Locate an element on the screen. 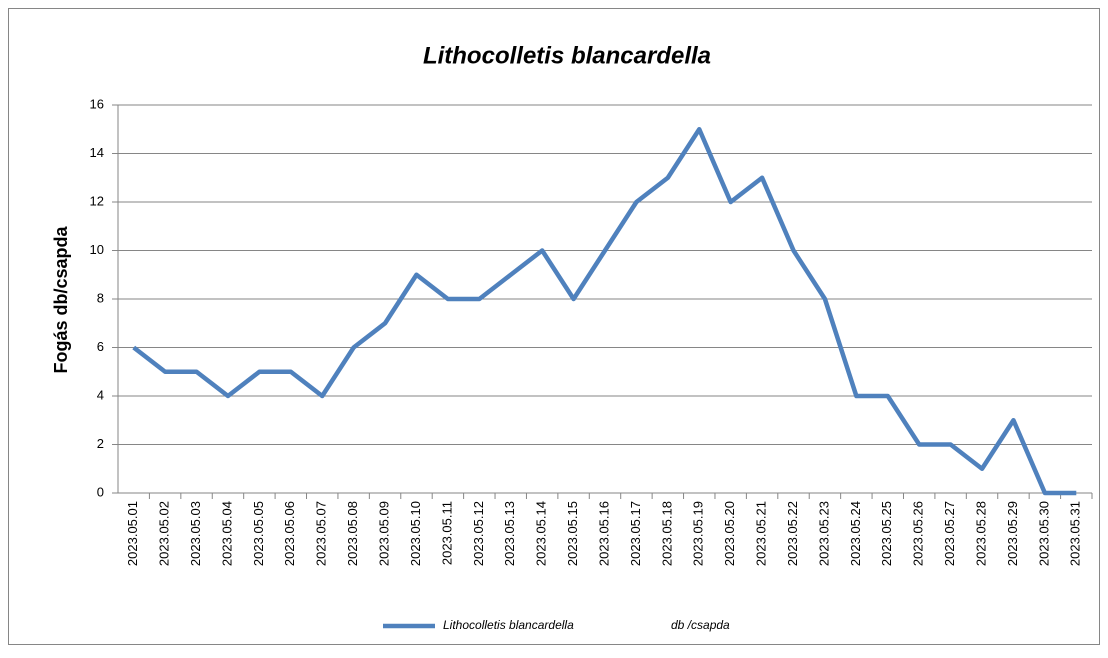  x-tick-label: 2023.05.31 is located at coordinates (1075, 533).